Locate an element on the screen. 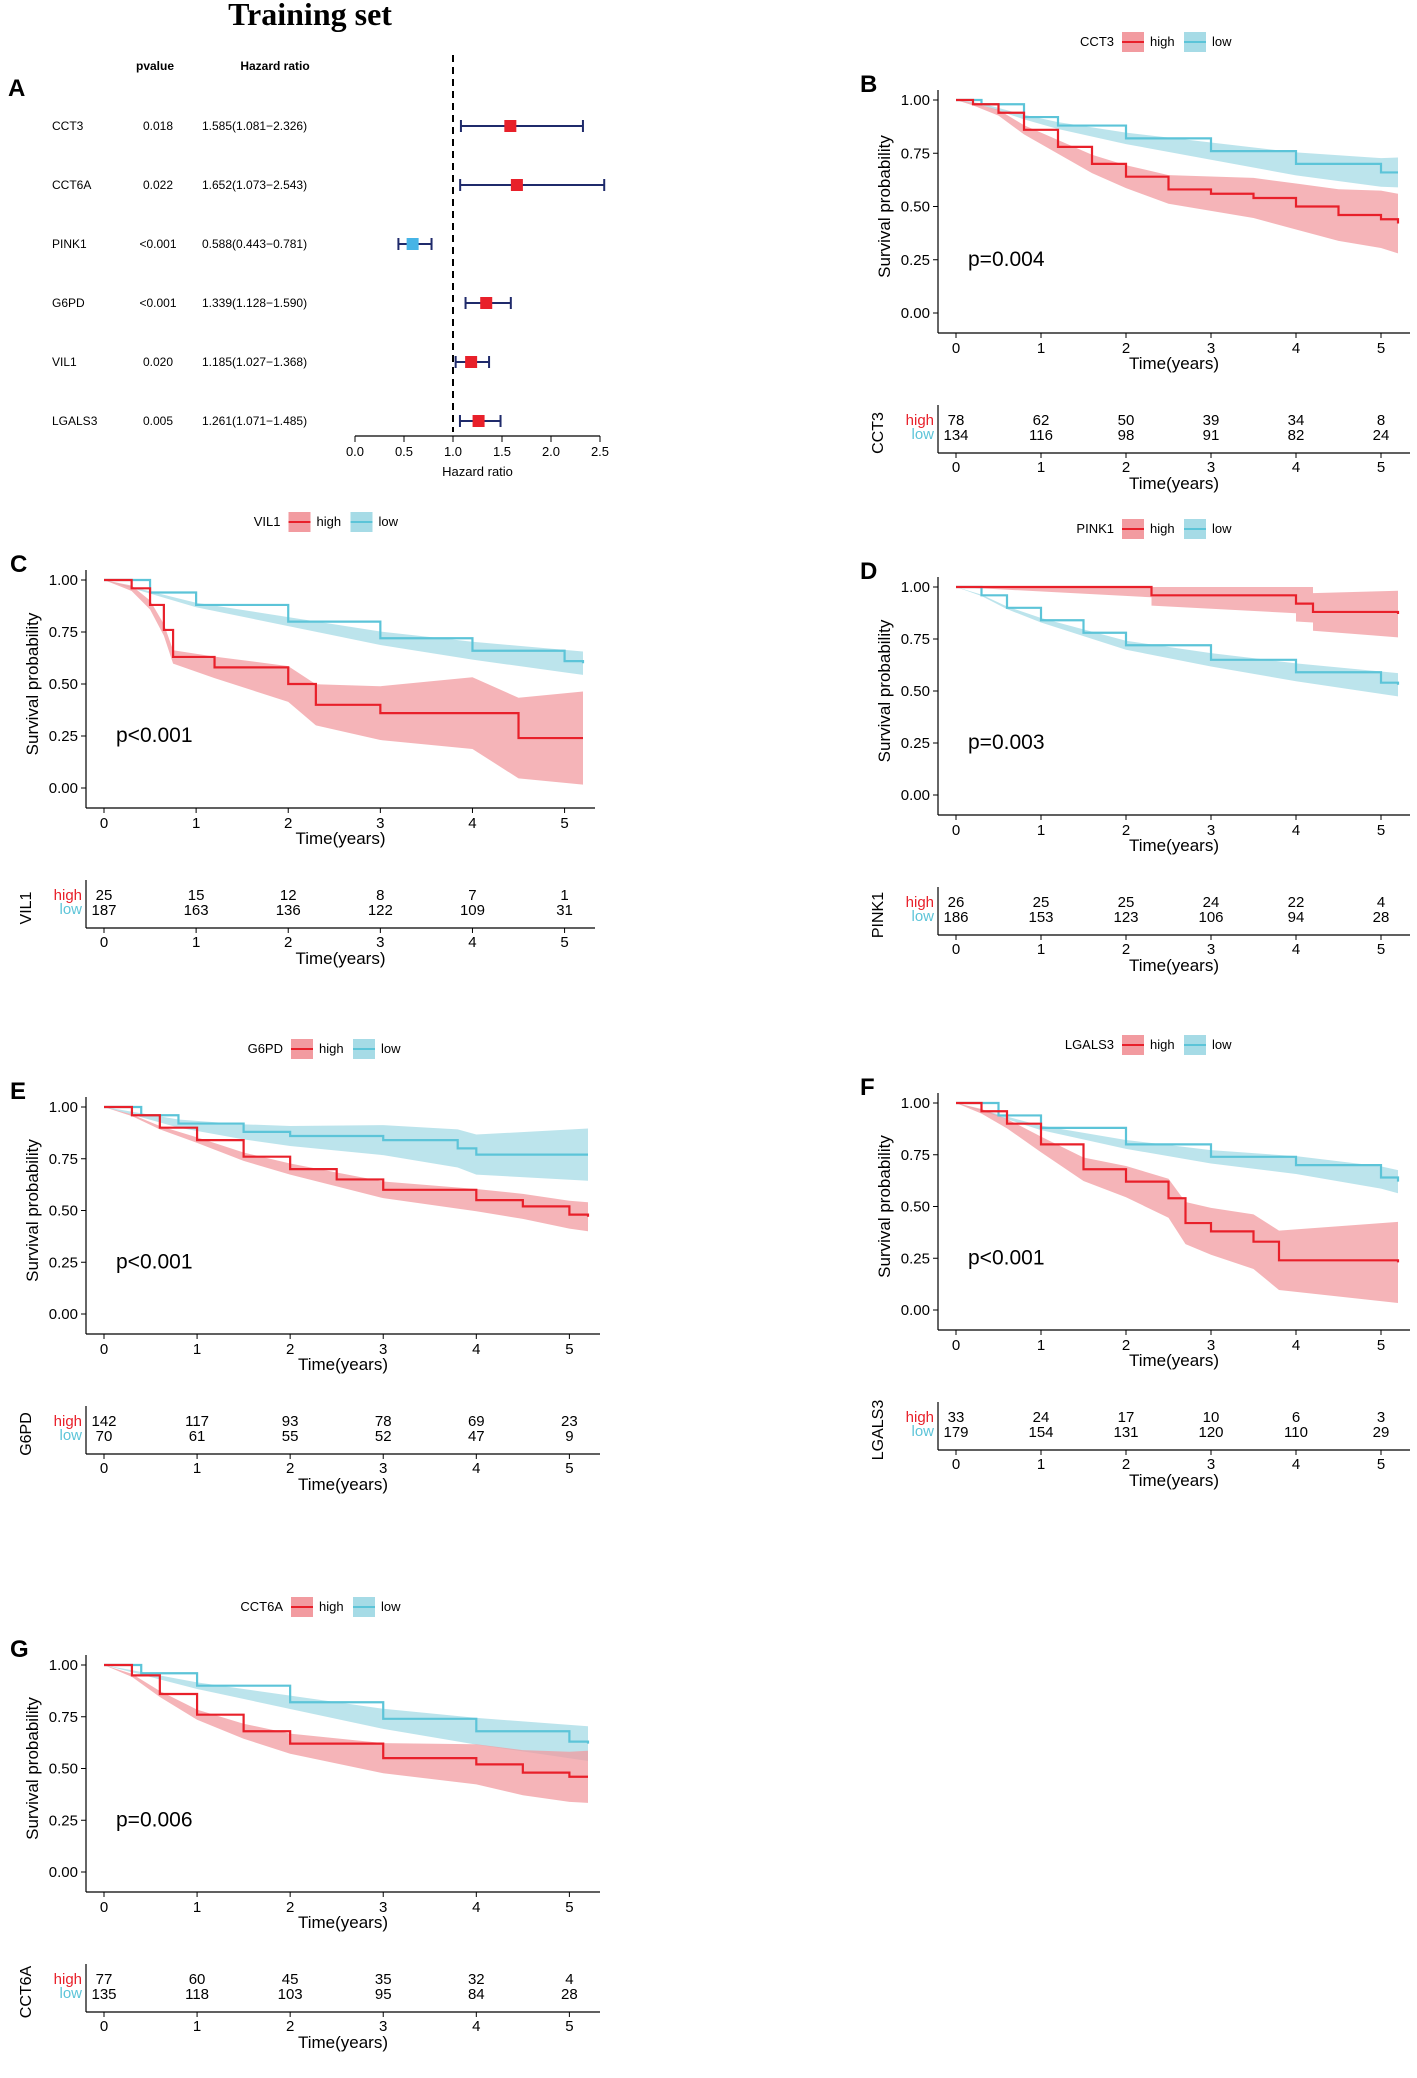 This screenshot has width=1417, height=2078. risk-count-low: 47 is located at coordinates (476, 1436).